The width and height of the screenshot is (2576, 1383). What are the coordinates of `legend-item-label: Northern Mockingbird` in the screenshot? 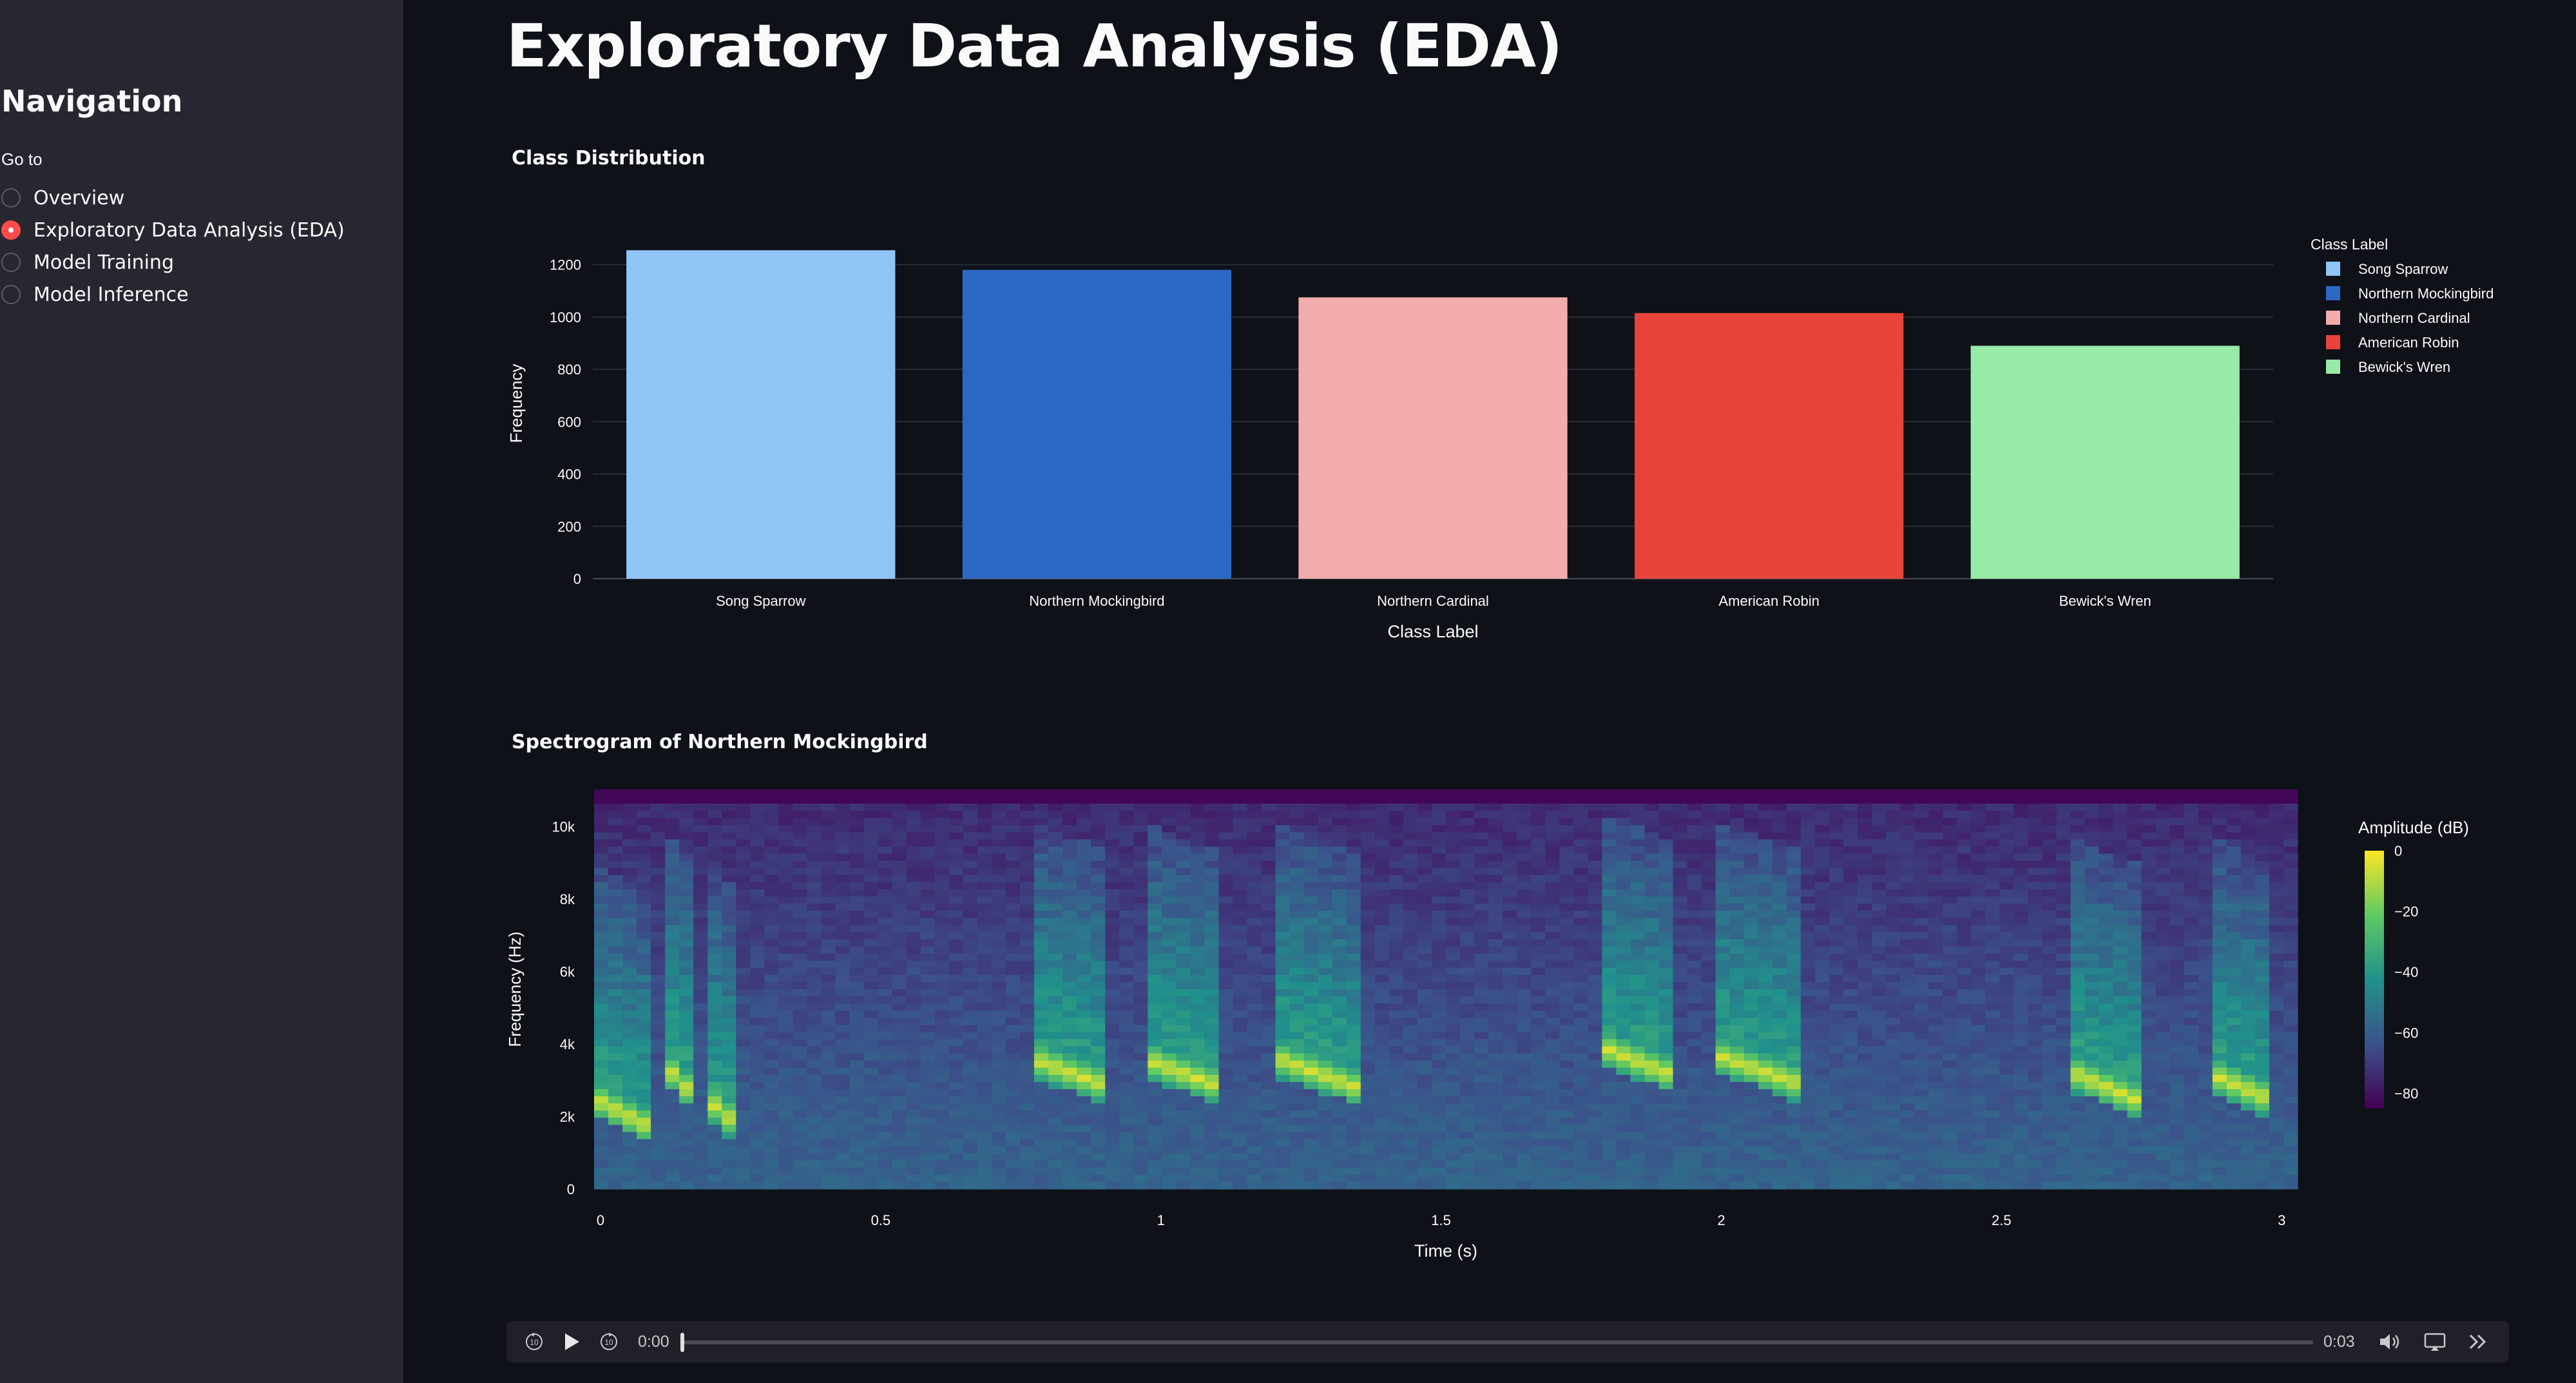 It's located at (2426, 293).